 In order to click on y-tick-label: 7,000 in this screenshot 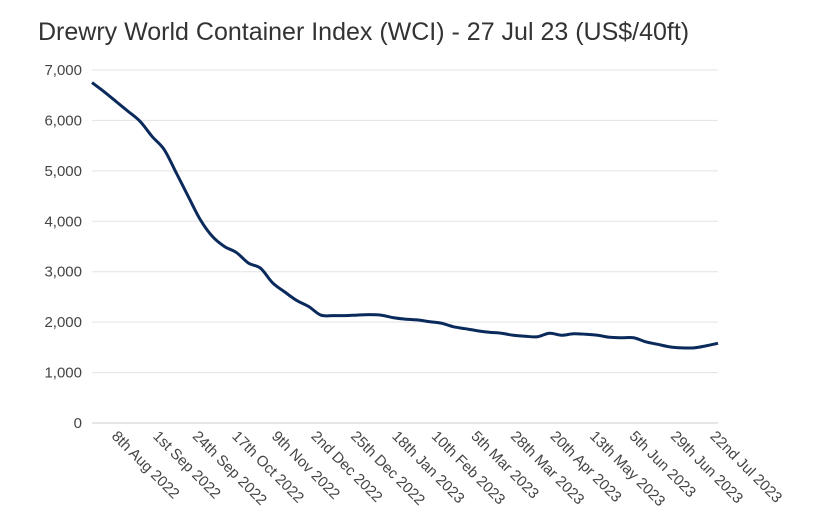, I will do `click(63, 70)`.